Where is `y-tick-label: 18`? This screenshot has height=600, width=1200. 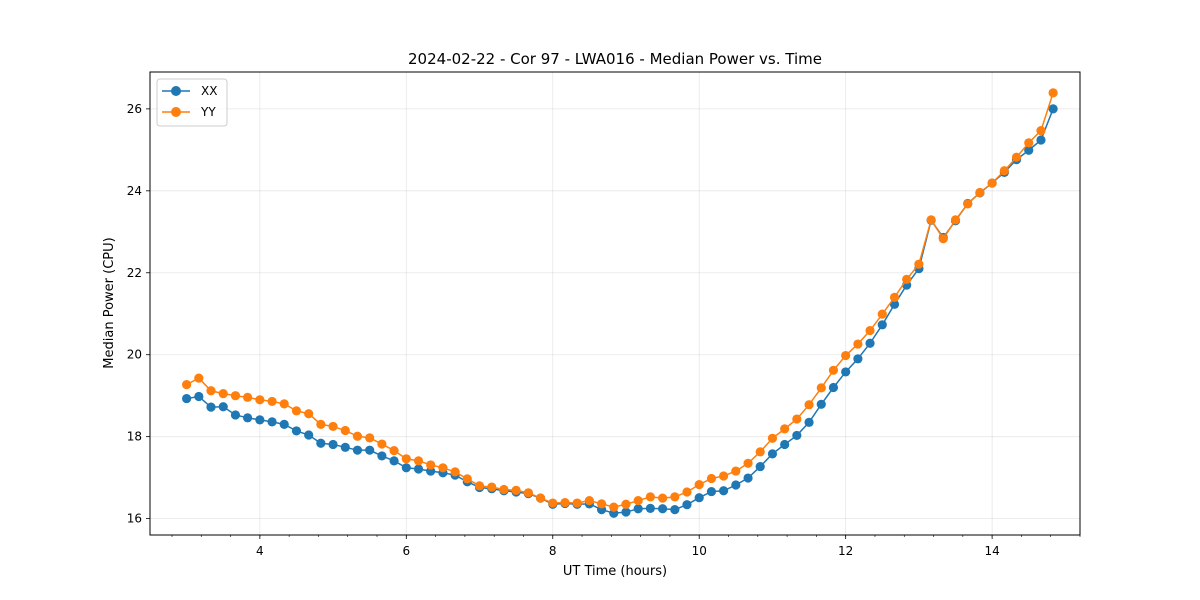
y-tick-label: 18 is located at coordinates (134, 437).